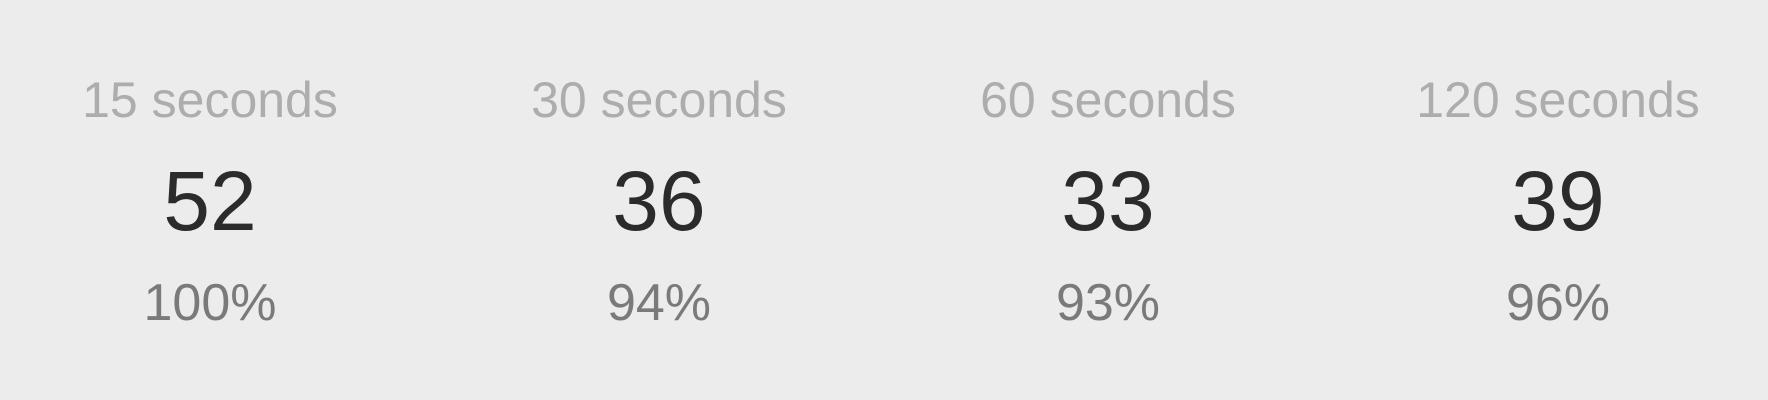 The width and height of the screenshot is (1768, 400). Describe the element at coordinates (1558, 303) in the screenshot. I see `accuracy-value: 96%` at that location.